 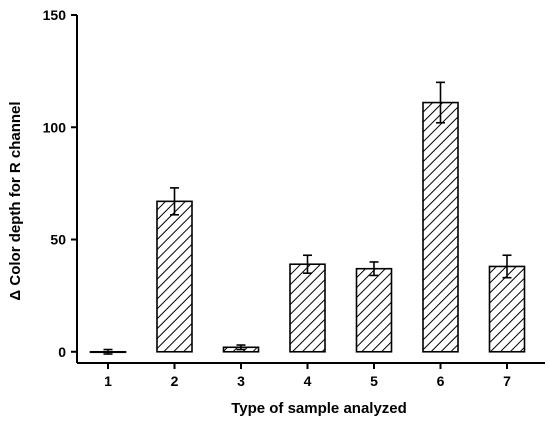 I want to click on x-ticks-layer: 1 2 3 4 5 6 7, so click(x=307, y=376).